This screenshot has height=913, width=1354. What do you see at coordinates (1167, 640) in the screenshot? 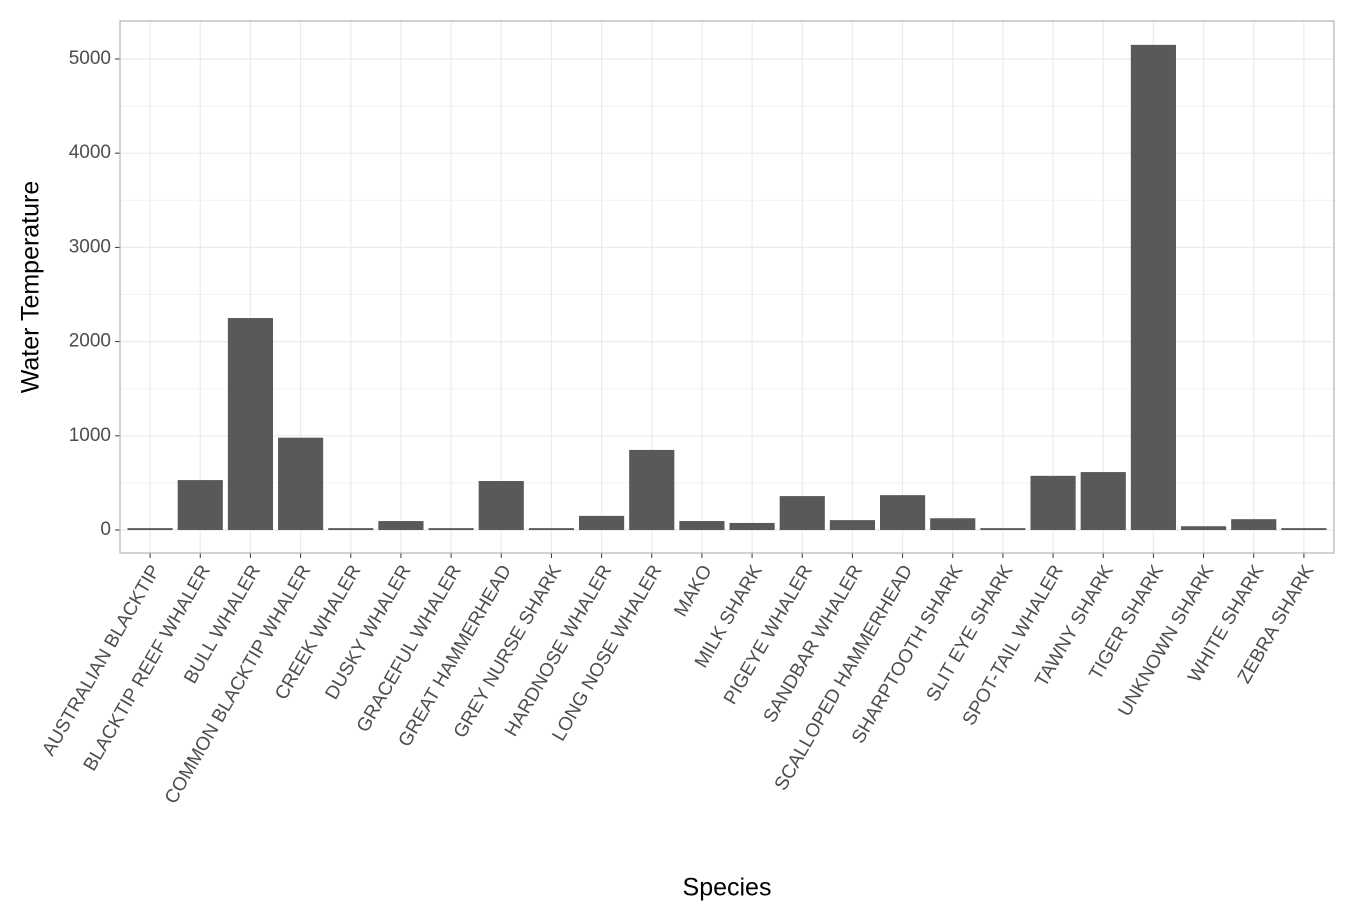
I see `x-tick-label: UNKNOWN SHARK` at bounding box center [1167, 640].